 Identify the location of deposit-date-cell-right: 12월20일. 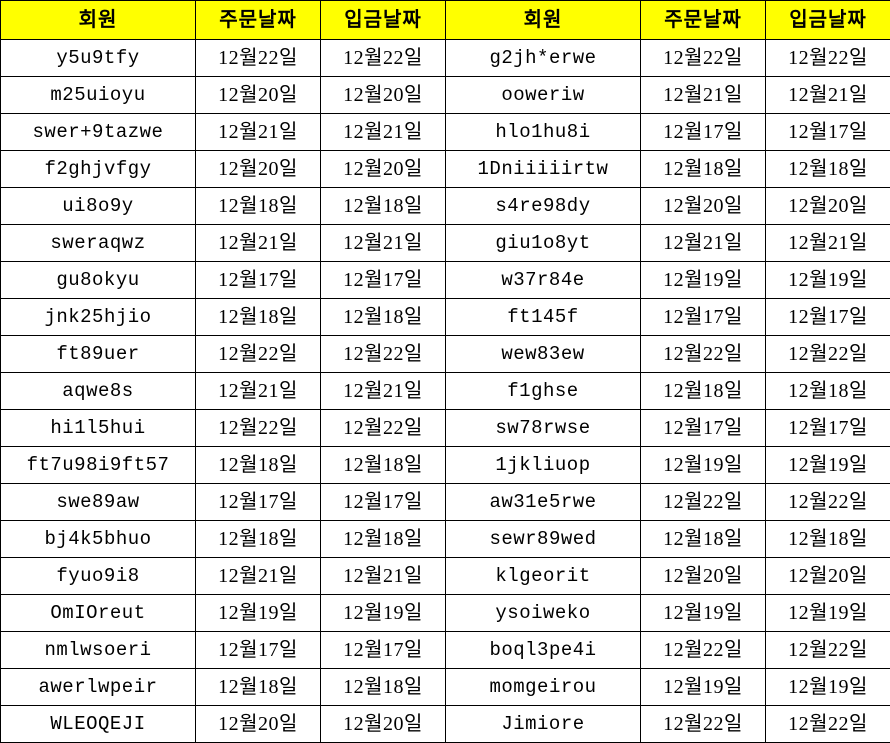
(828, 206).